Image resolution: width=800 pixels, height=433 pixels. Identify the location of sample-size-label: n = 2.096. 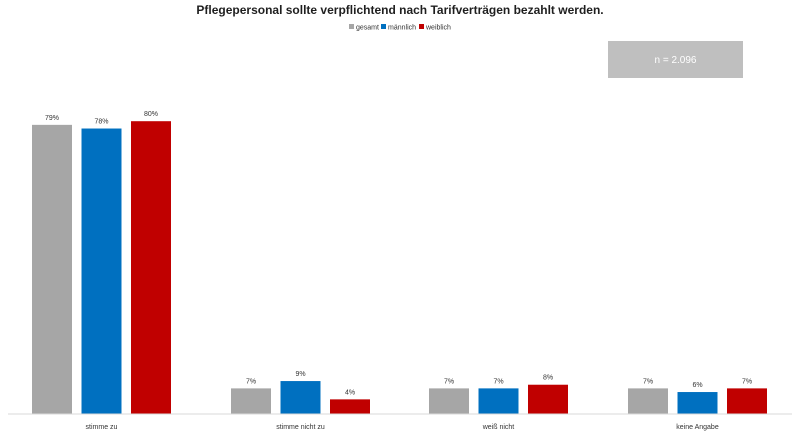
(676, 60).